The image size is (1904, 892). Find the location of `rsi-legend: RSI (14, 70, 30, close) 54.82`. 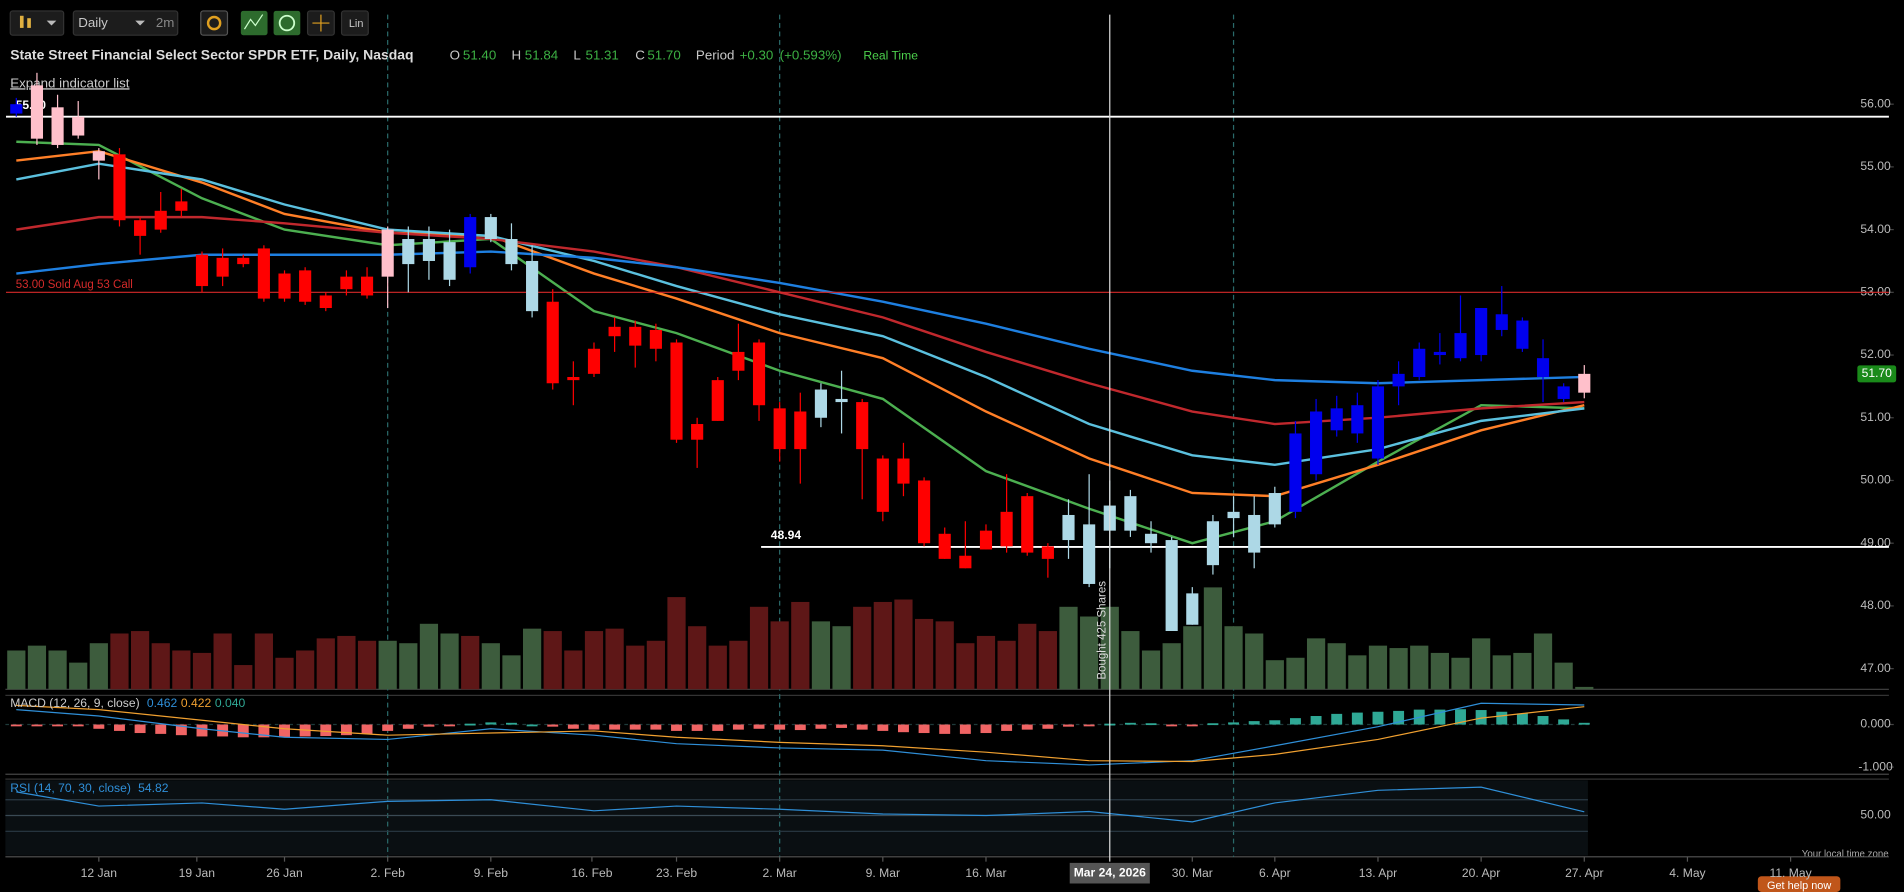

rsi-legend: RSI (14, 70, 30, close) 54.82 is located at coordinates (89, 788).